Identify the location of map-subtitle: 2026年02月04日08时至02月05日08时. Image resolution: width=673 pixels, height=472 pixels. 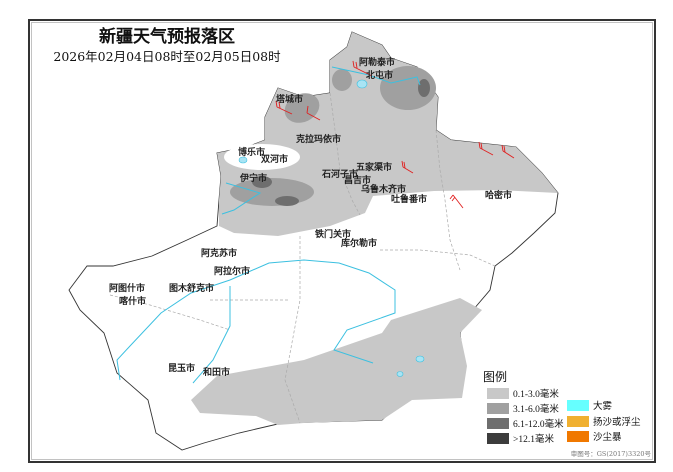
(167, 56).